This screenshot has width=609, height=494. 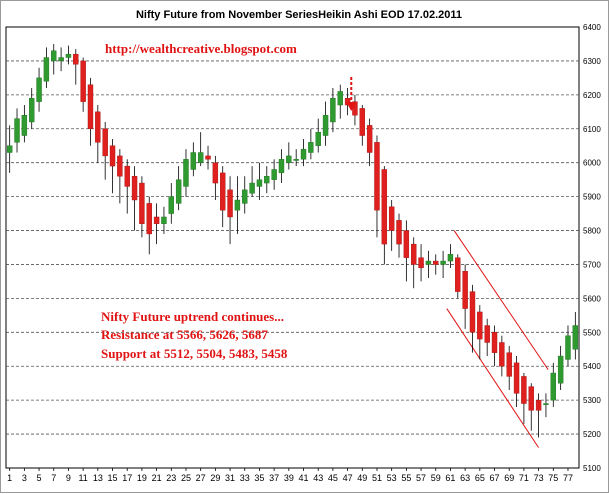 What do you see at coordinates (592, 298) in the screenshot?
I see `y-tick-label: 5600` at bounding box center [592, 298].